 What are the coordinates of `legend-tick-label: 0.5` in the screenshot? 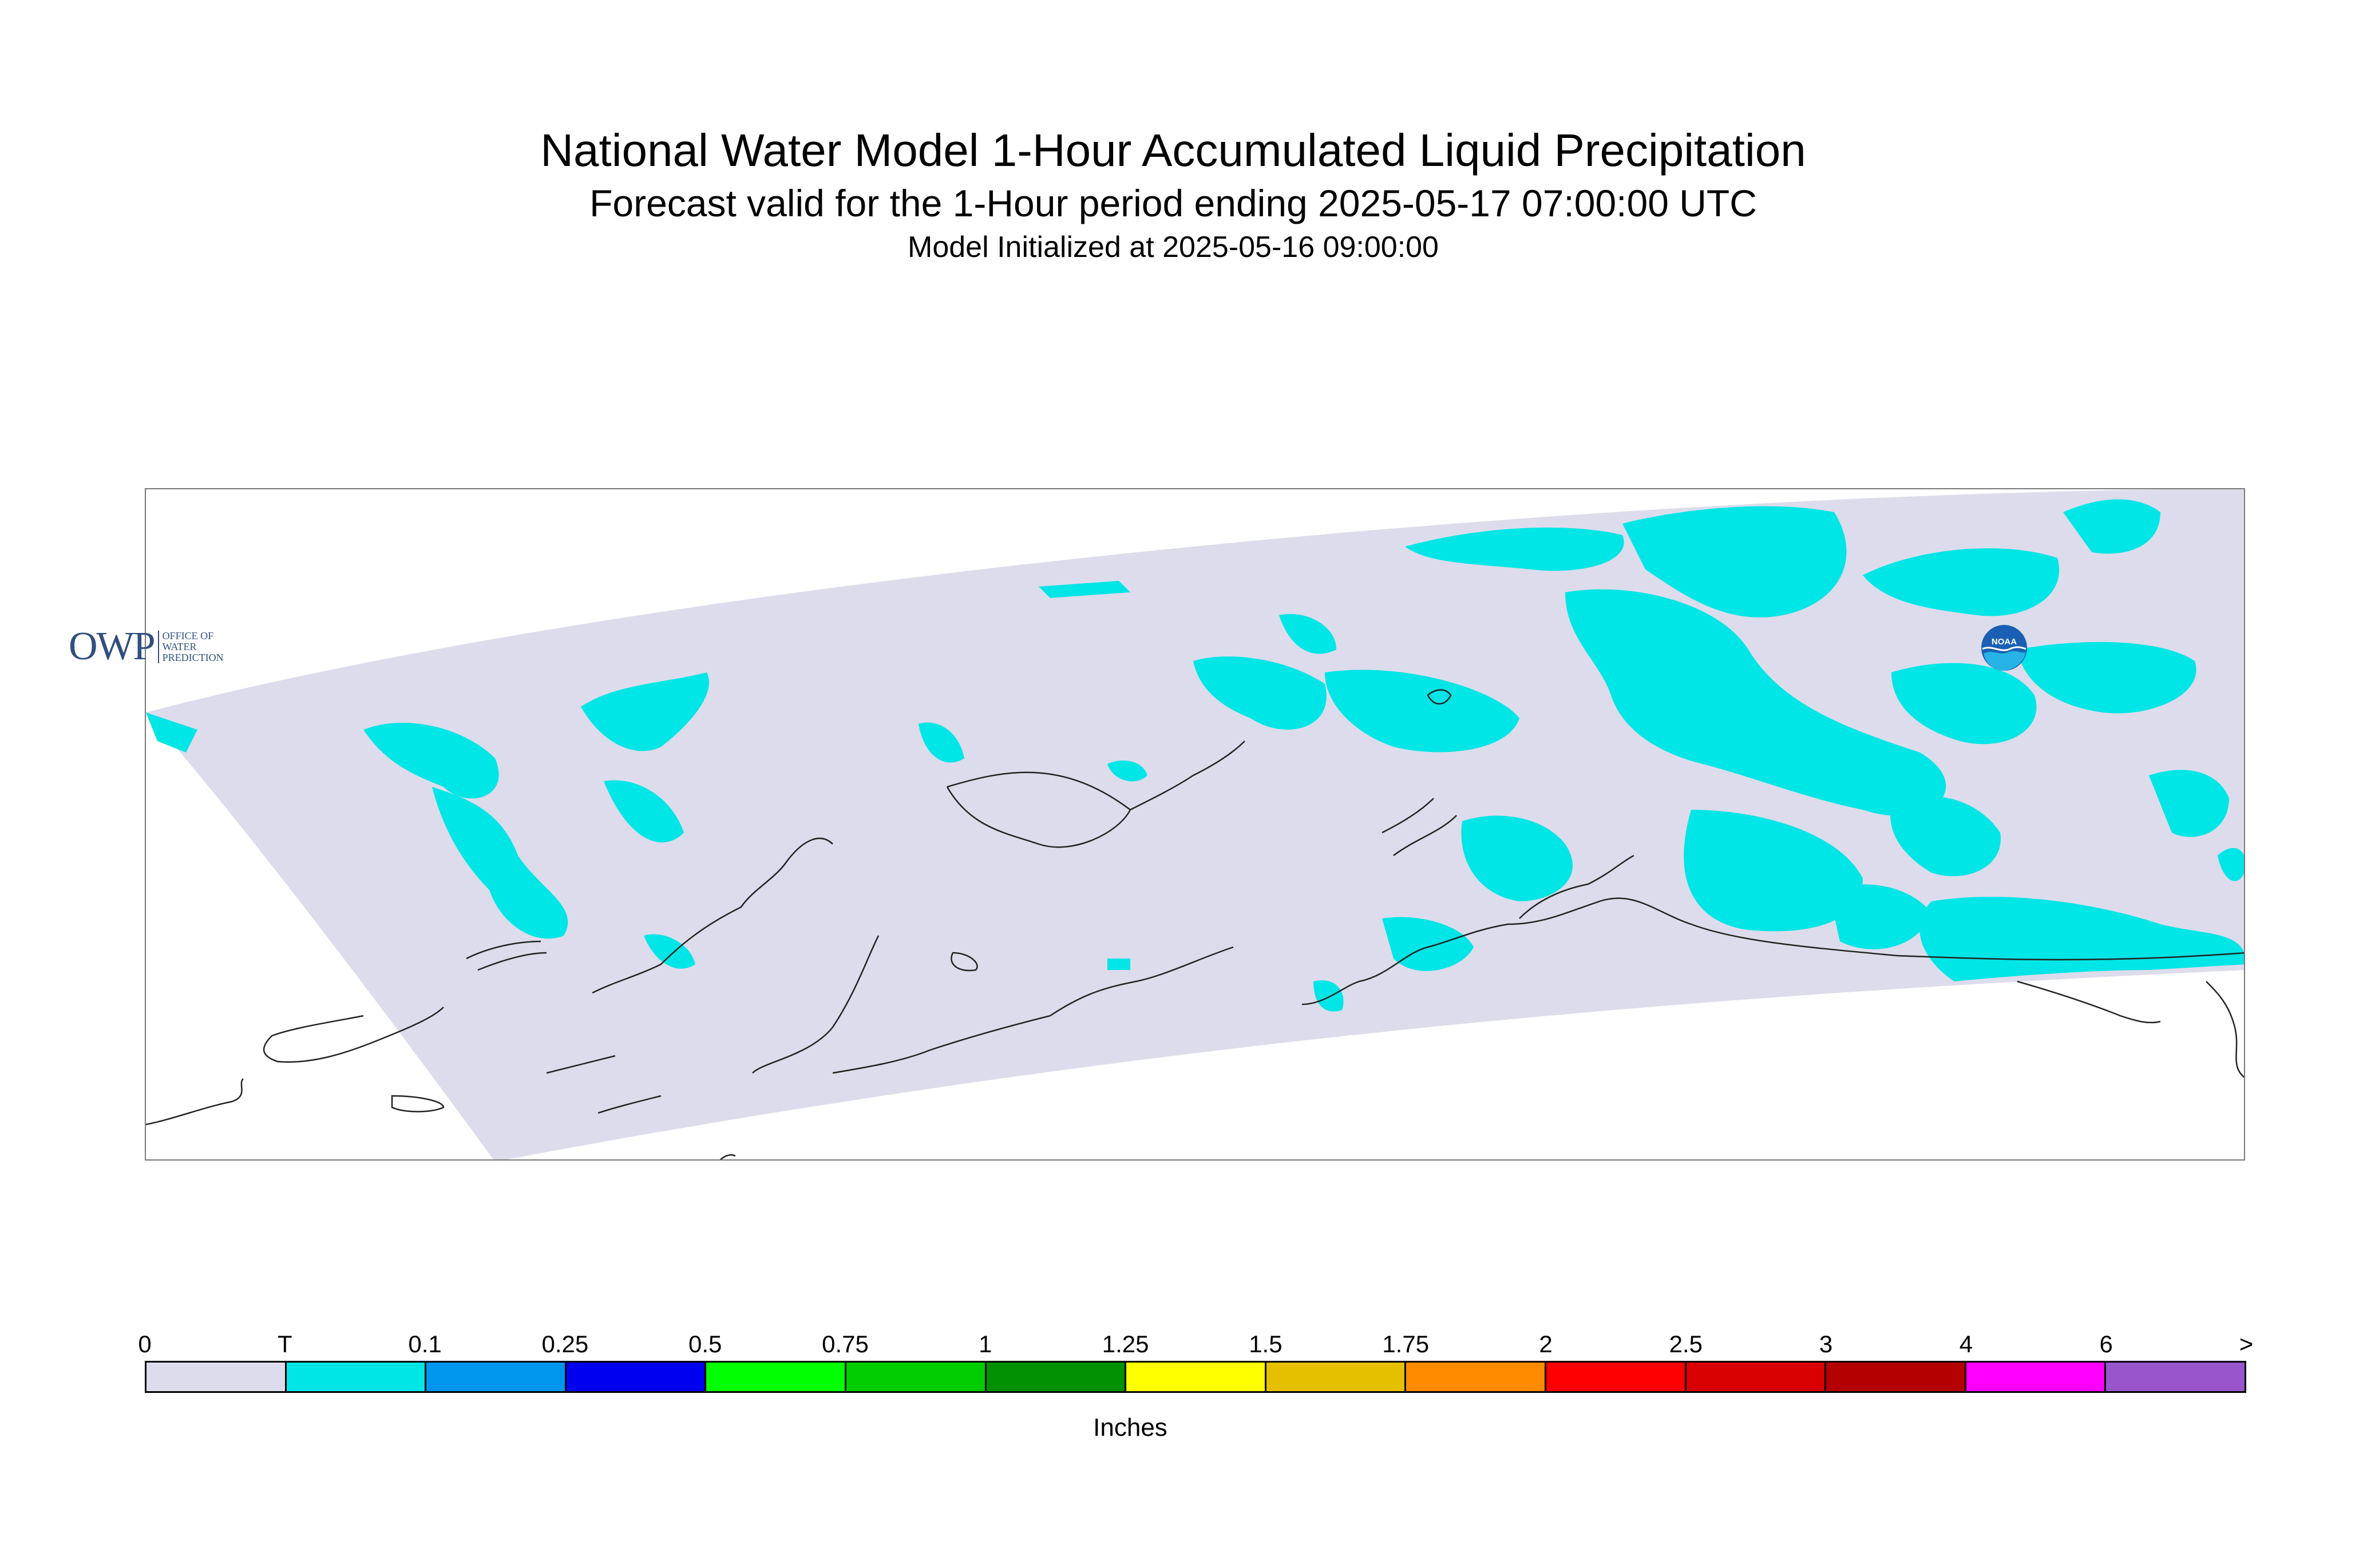 It's located at (705, 1344).